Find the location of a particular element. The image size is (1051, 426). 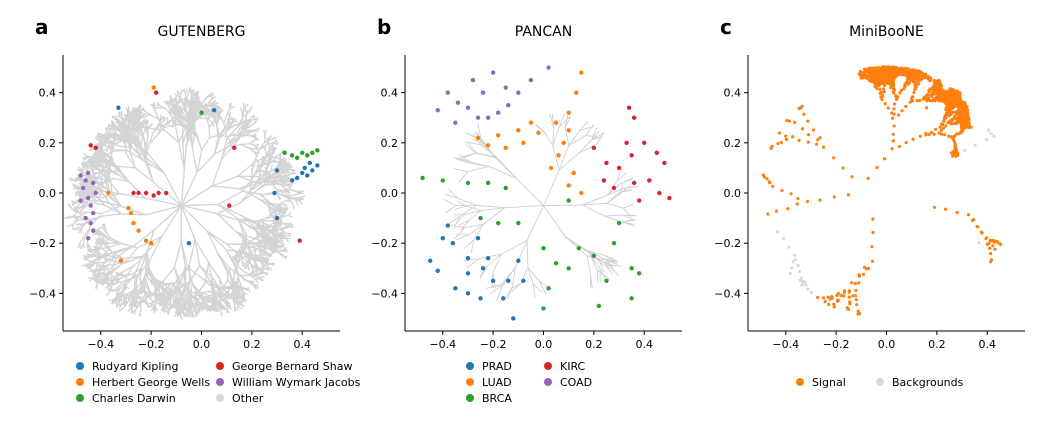

series-coad is located at coordinates (493, 95).